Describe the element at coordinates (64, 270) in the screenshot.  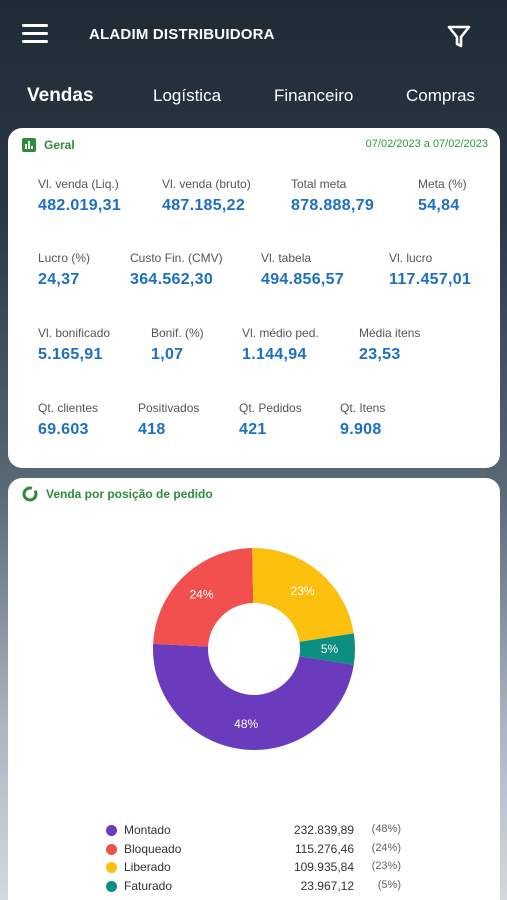
I see `metric-lucro-pct: Lucro (%) 24,37` at that location.